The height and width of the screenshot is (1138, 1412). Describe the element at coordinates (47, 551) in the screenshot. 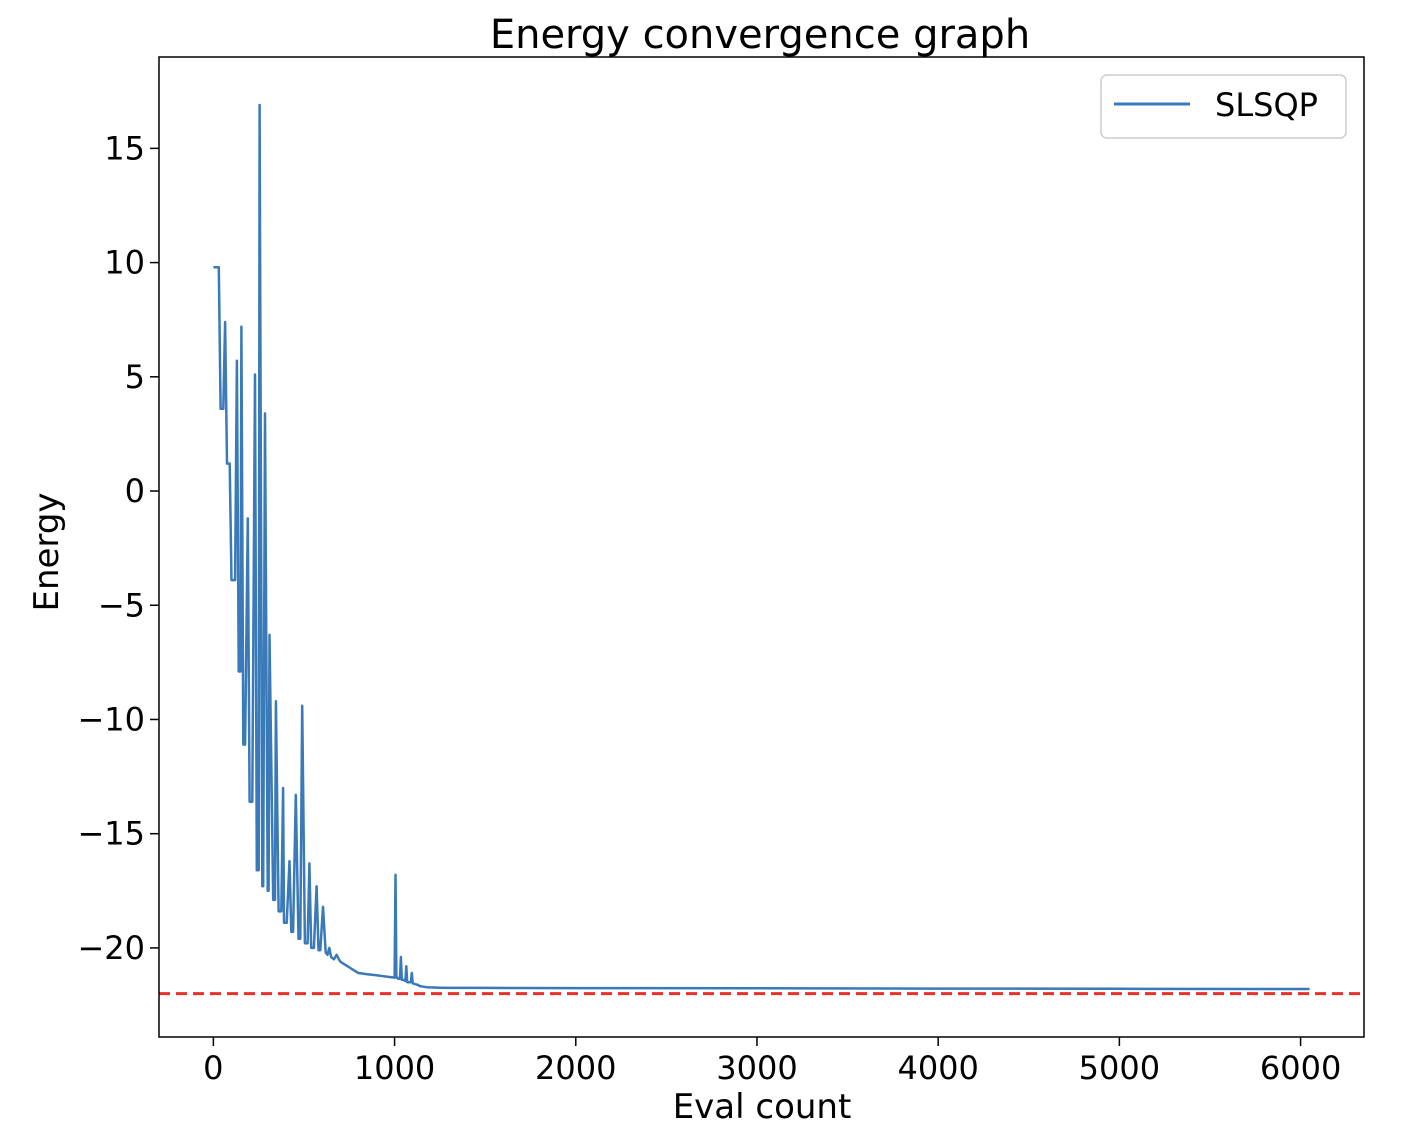

I see `y-axis-label: Energy` at that location.